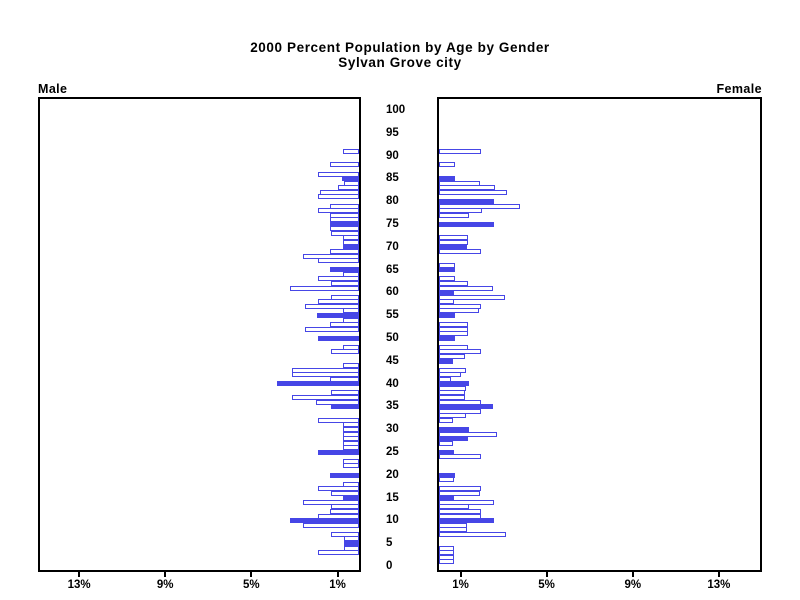 This screenshot has height=600, width=800. I want to click on male-axis-tick-label-9%: 9%, so click(165, 585).